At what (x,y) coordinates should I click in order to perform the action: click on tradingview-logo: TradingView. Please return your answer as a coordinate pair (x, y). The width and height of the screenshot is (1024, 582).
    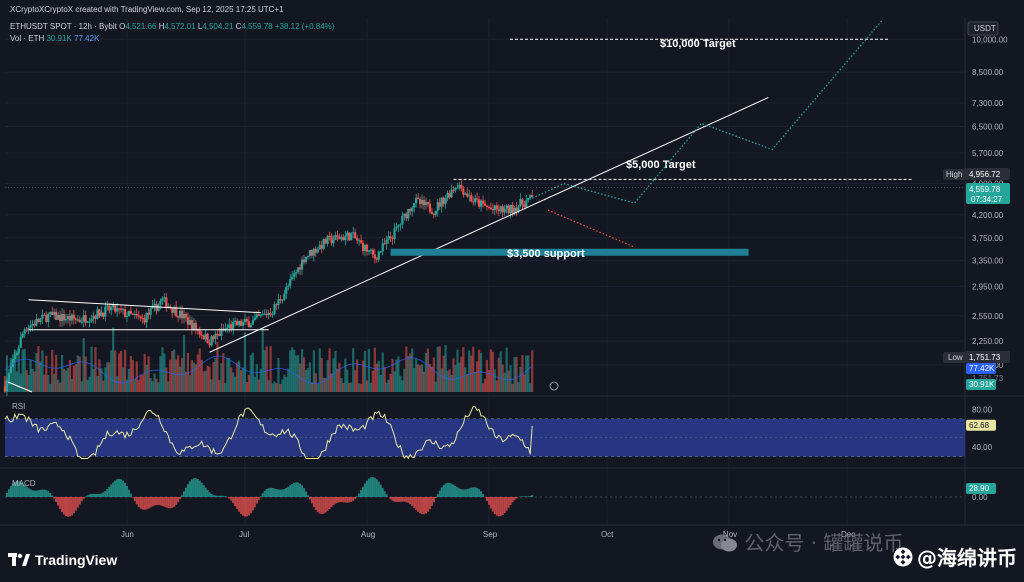
    Looking at the image, I should click on (62, 560).